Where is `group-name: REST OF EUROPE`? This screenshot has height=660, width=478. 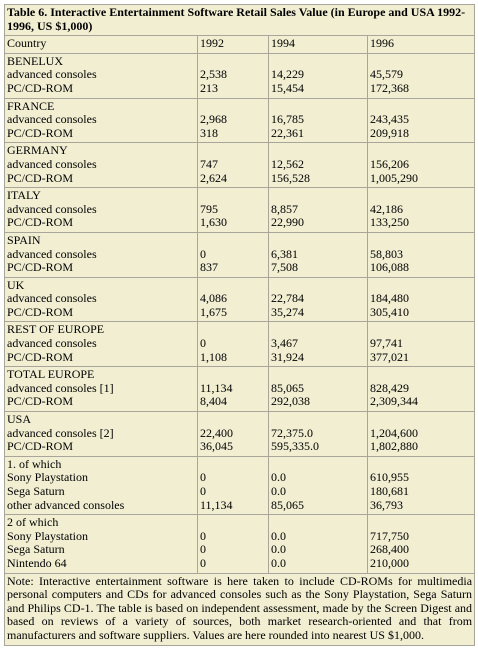 group-name: REST OF EUROPE is located at coordinates (56, 329).